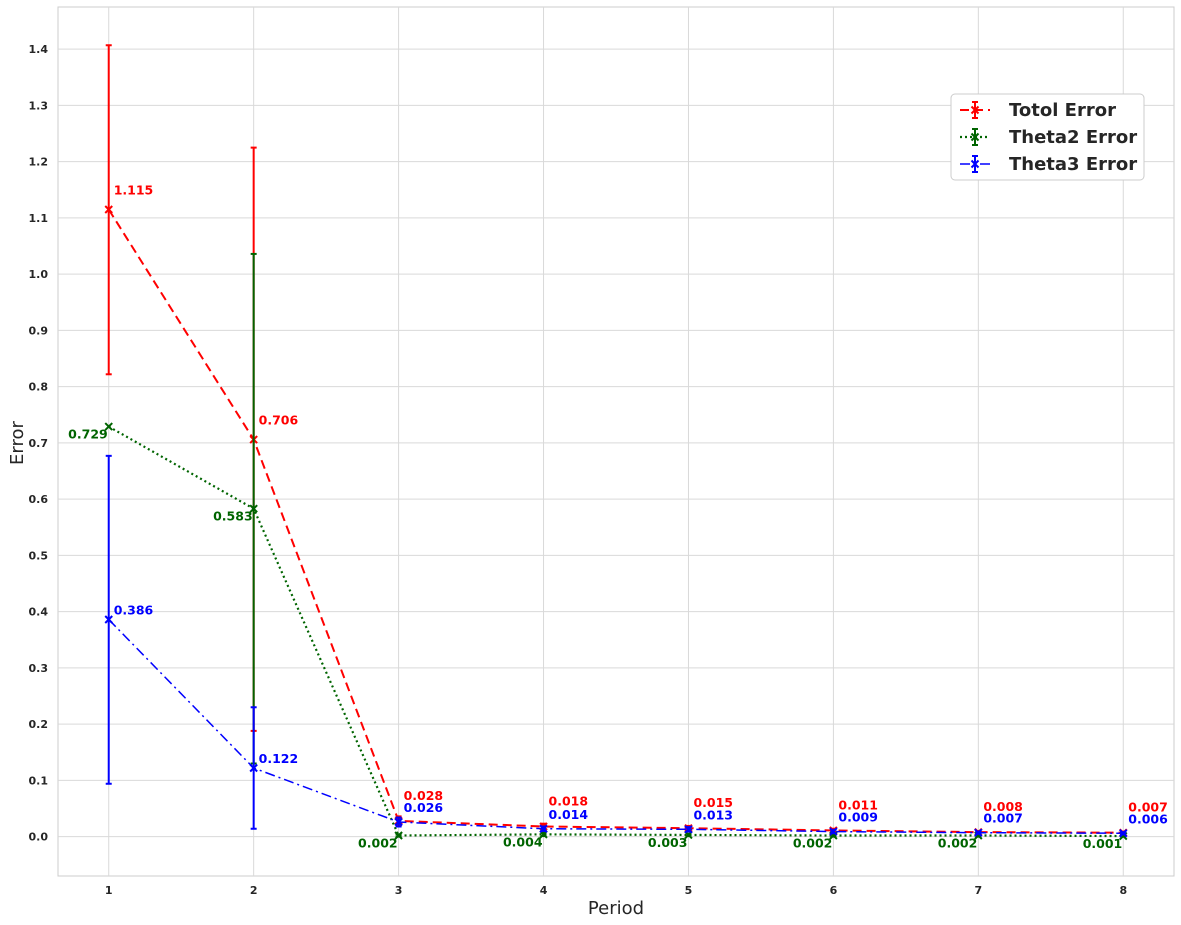  I want to click on data-label: 0.028, so click(424, 795).